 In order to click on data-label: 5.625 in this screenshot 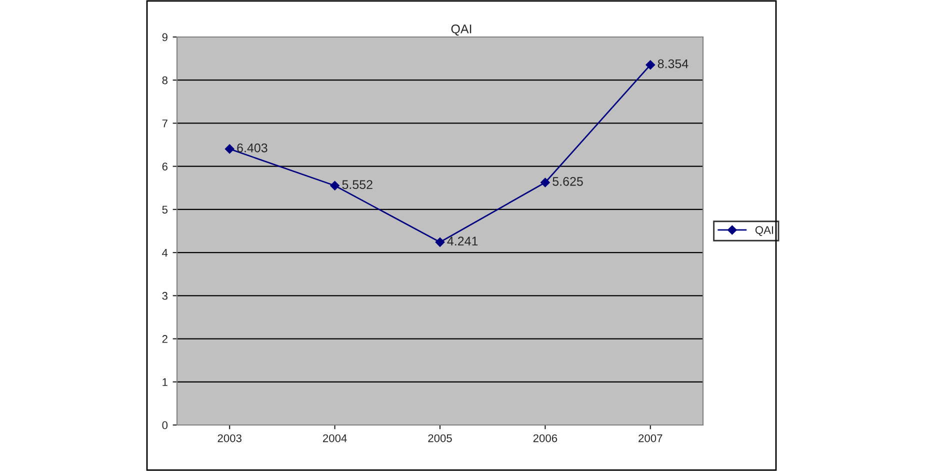, I will do `click(567, 181)`.